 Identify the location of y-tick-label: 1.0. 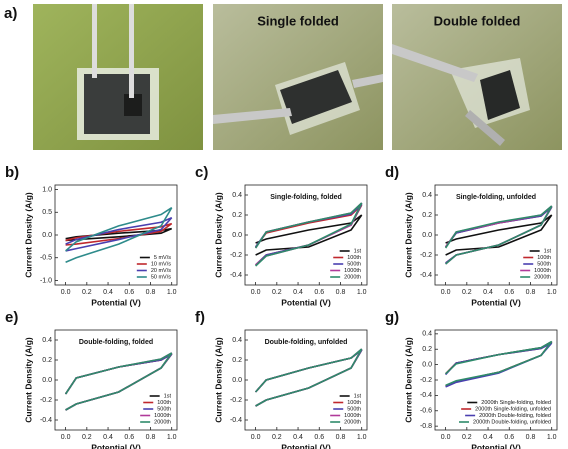
(47, 189).